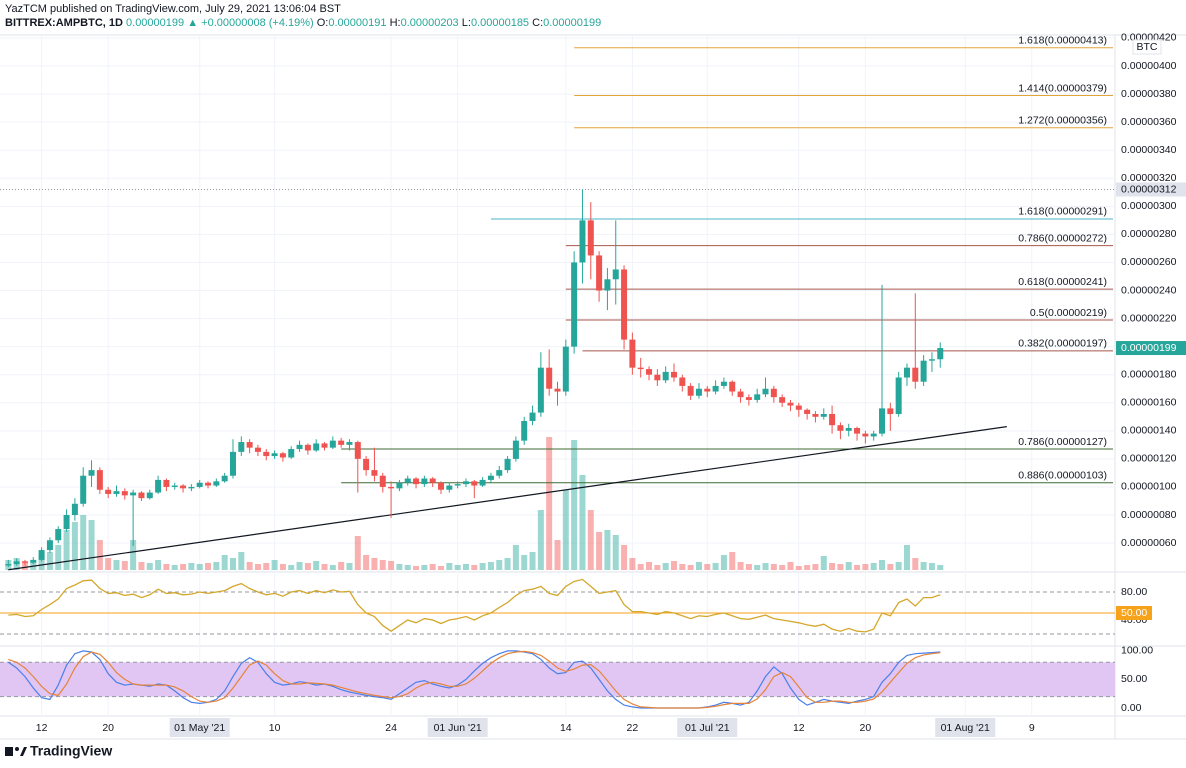  I want to click on price-line-box, so click(1151, 189).